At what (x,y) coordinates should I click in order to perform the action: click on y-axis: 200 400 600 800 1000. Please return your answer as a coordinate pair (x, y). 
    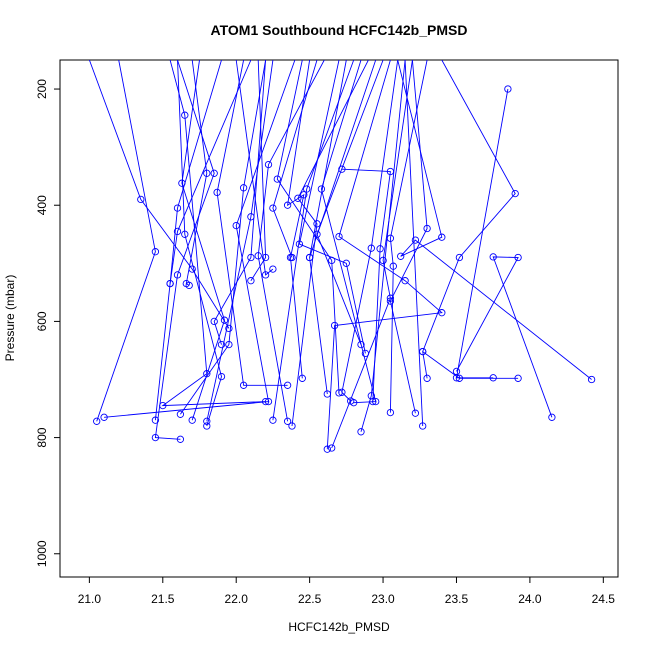
    Looking at the image, I should click on (47, 323).